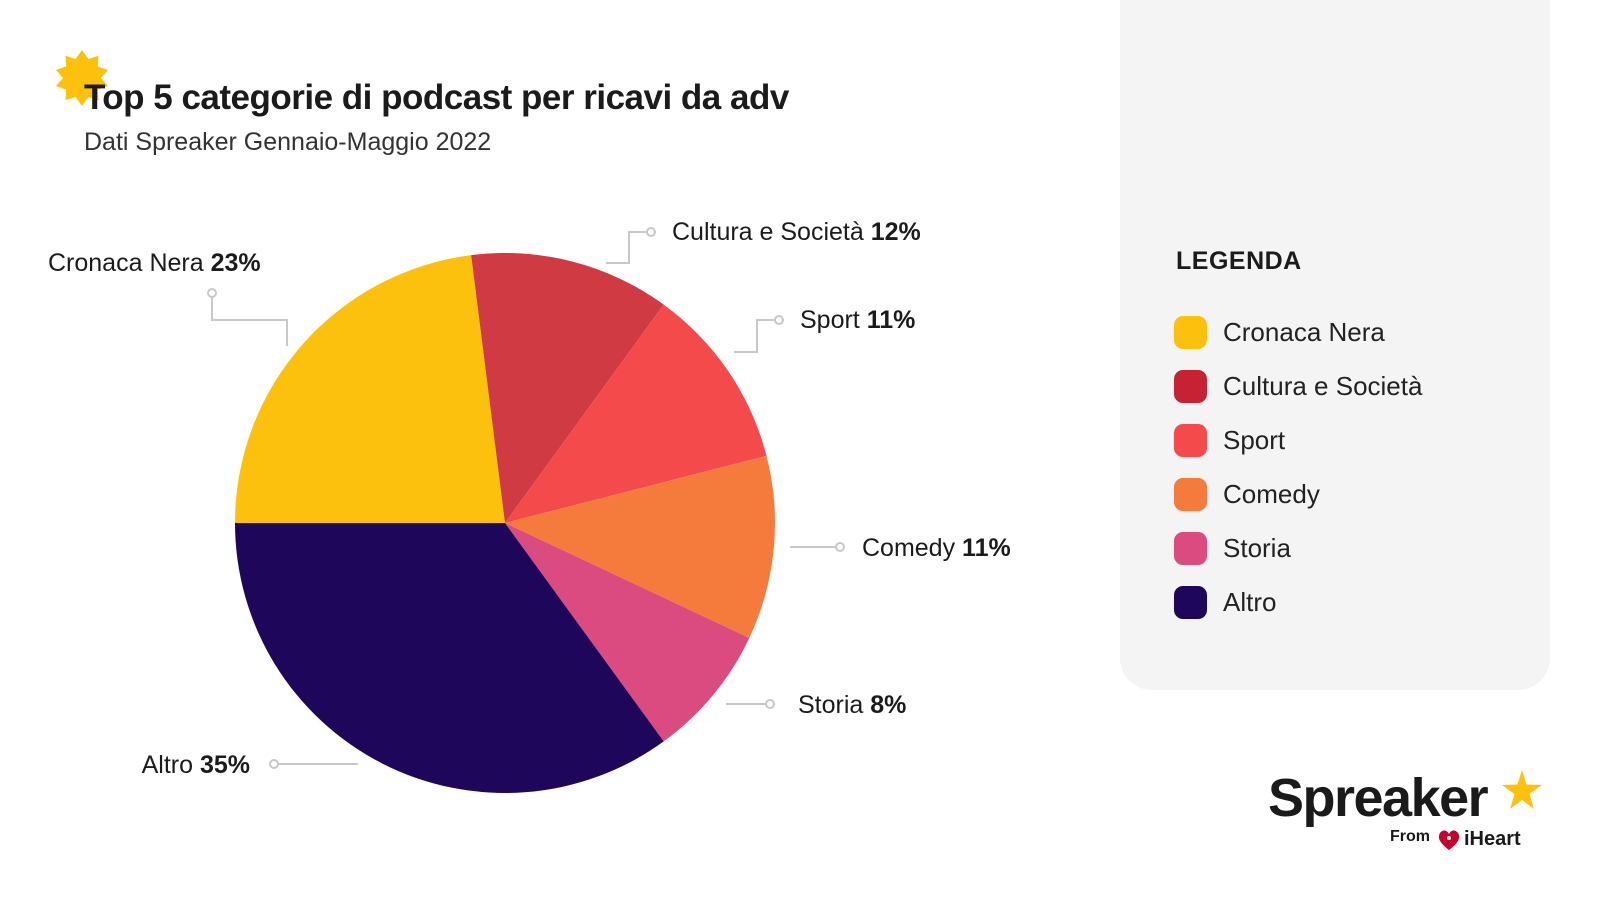 This screenshot has width=1600, height=900. I want to click on legend-label: Comedy, so click(1271, 493).